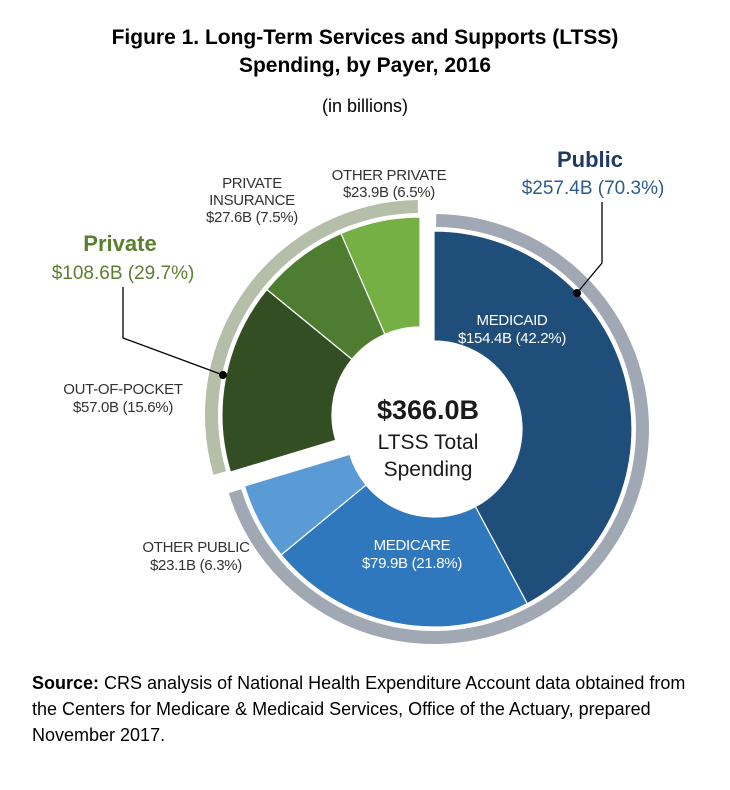  Describe the element at coordinates (66, 683) in the screenshot. I see `source-label: Source:` at that location.